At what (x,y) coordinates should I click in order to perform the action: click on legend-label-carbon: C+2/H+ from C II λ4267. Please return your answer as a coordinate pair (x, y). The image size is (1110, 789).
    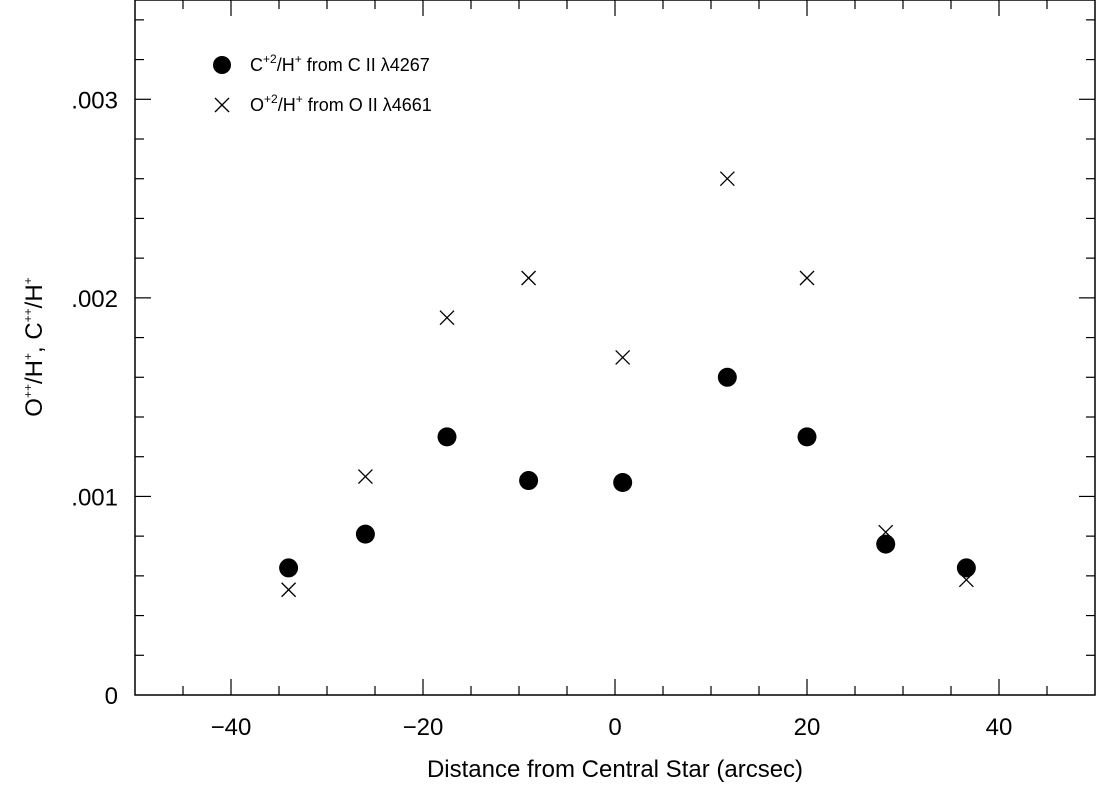
    Looking at the image, I should click on (340, 63).